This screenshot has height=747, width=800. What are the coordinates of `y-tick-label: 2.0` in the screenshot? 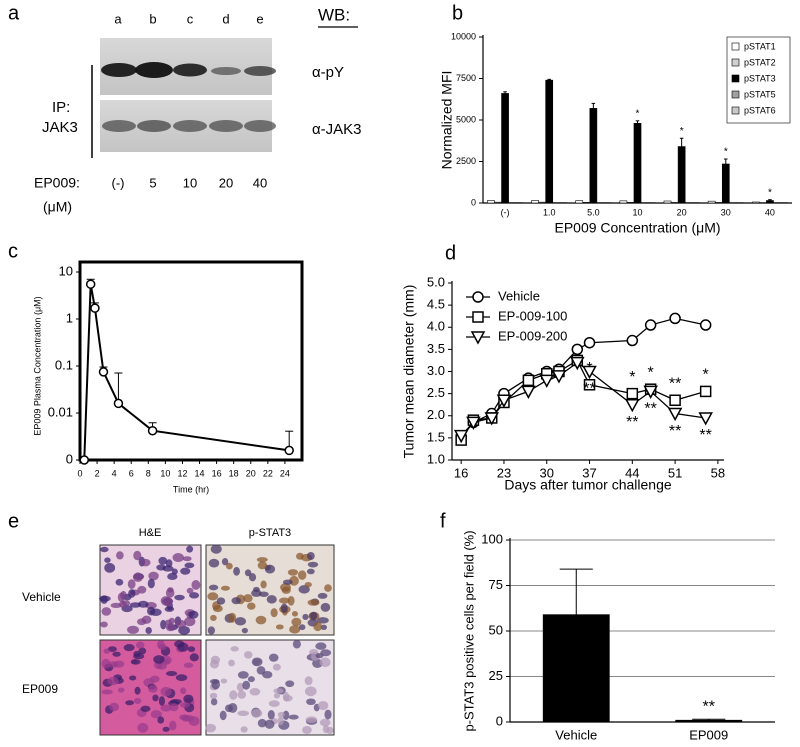 It's located at (436, 414).